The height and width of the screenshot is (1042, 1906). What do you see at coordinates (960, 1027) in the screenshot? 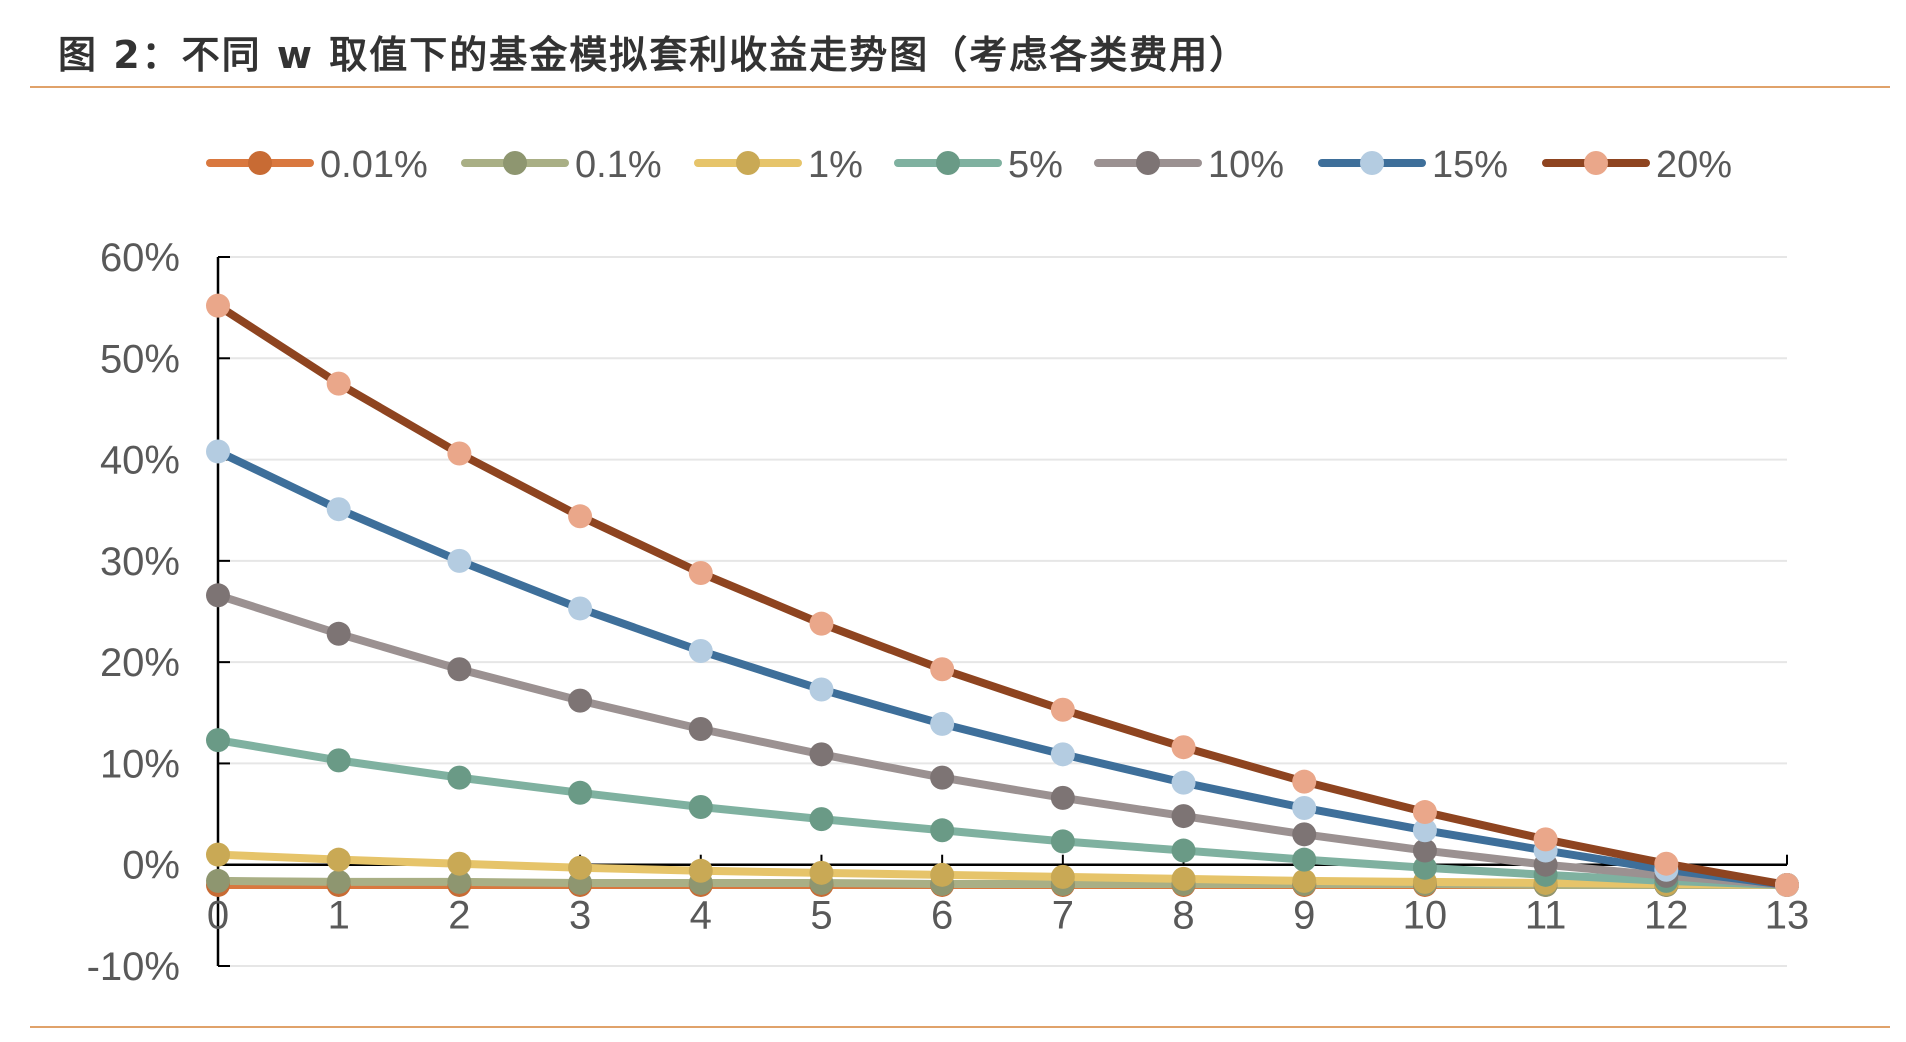
I see `bottom-divider` at bounding box center [960, 1027].